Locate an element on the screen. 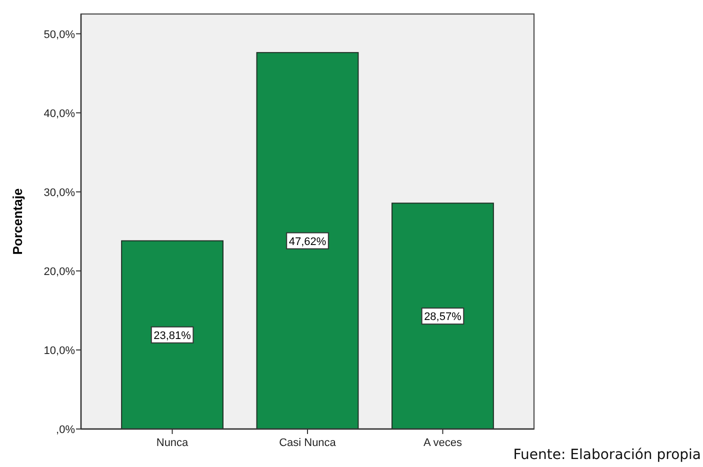  y-axis-title: Porcentaje is located at coordinates (17, 221).